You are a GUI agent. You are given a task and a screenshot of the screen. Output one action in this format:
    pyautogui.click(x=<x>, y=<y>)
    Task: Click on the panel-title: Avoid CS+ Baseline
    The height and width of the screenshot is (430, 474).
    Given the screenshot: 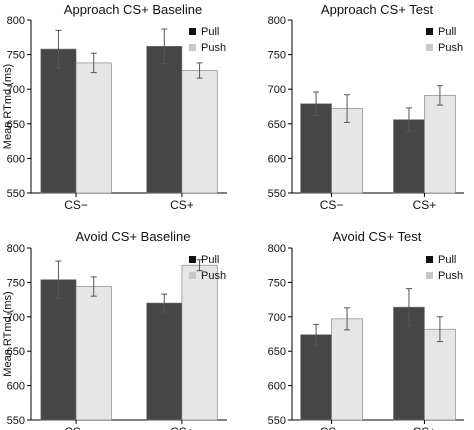 What is the action you would take?
    pyautogui.click(x=132, y=236)
    